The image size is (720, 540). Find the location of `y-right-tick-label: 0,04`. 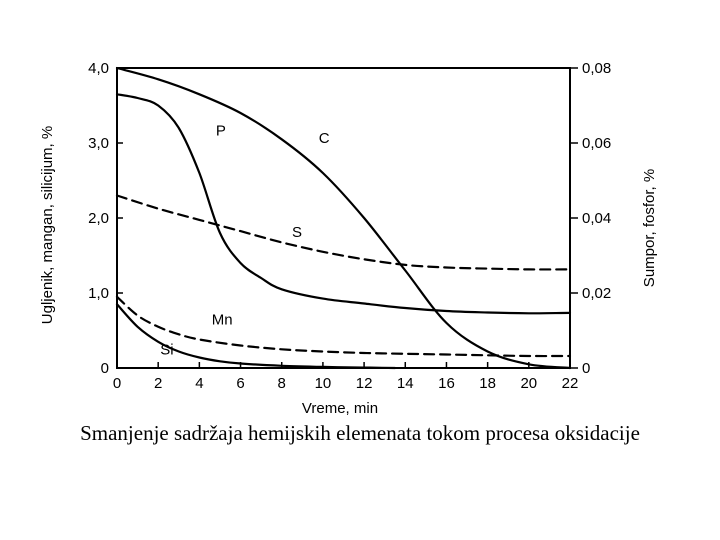

y-right-tick-label: 0,04 is located at coordinates (596, 218).